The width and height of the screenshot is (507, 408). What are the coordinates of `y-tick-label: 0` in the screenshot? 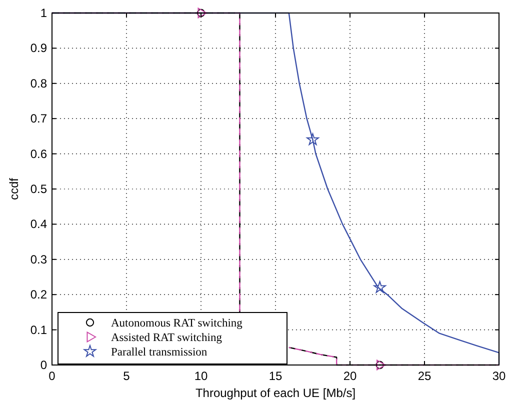 It's located at (44, 365).